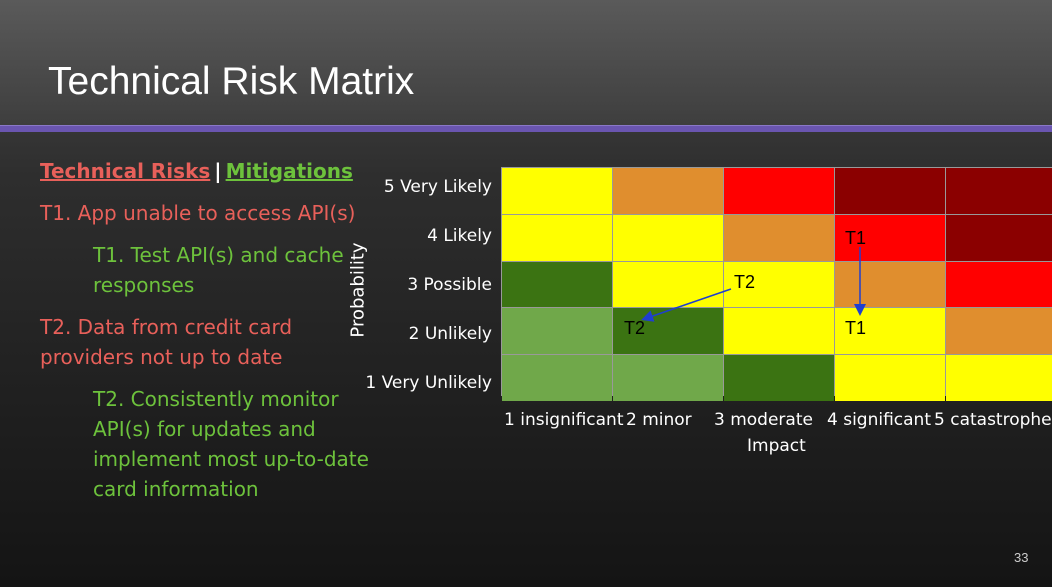 This screenshot has height=587, width=1052. I want to click on col-label-2: 2 minor, so click(659, 420).